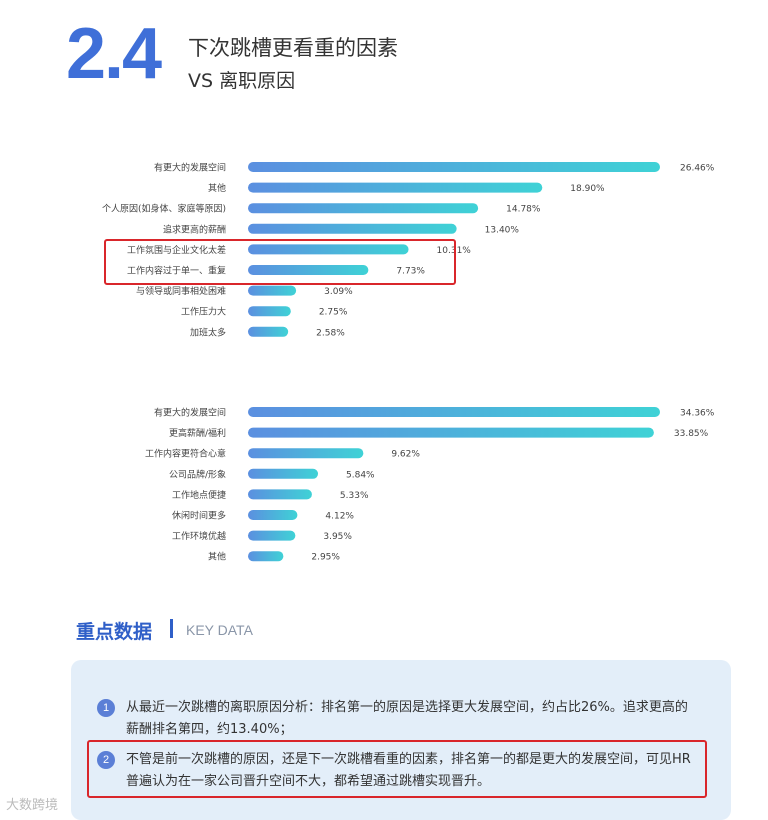 This screenshot has width=768, height=820. Describe the element at coordinates (587, 189) in the screenshot. I see `value-label: 18.90%` at that location.